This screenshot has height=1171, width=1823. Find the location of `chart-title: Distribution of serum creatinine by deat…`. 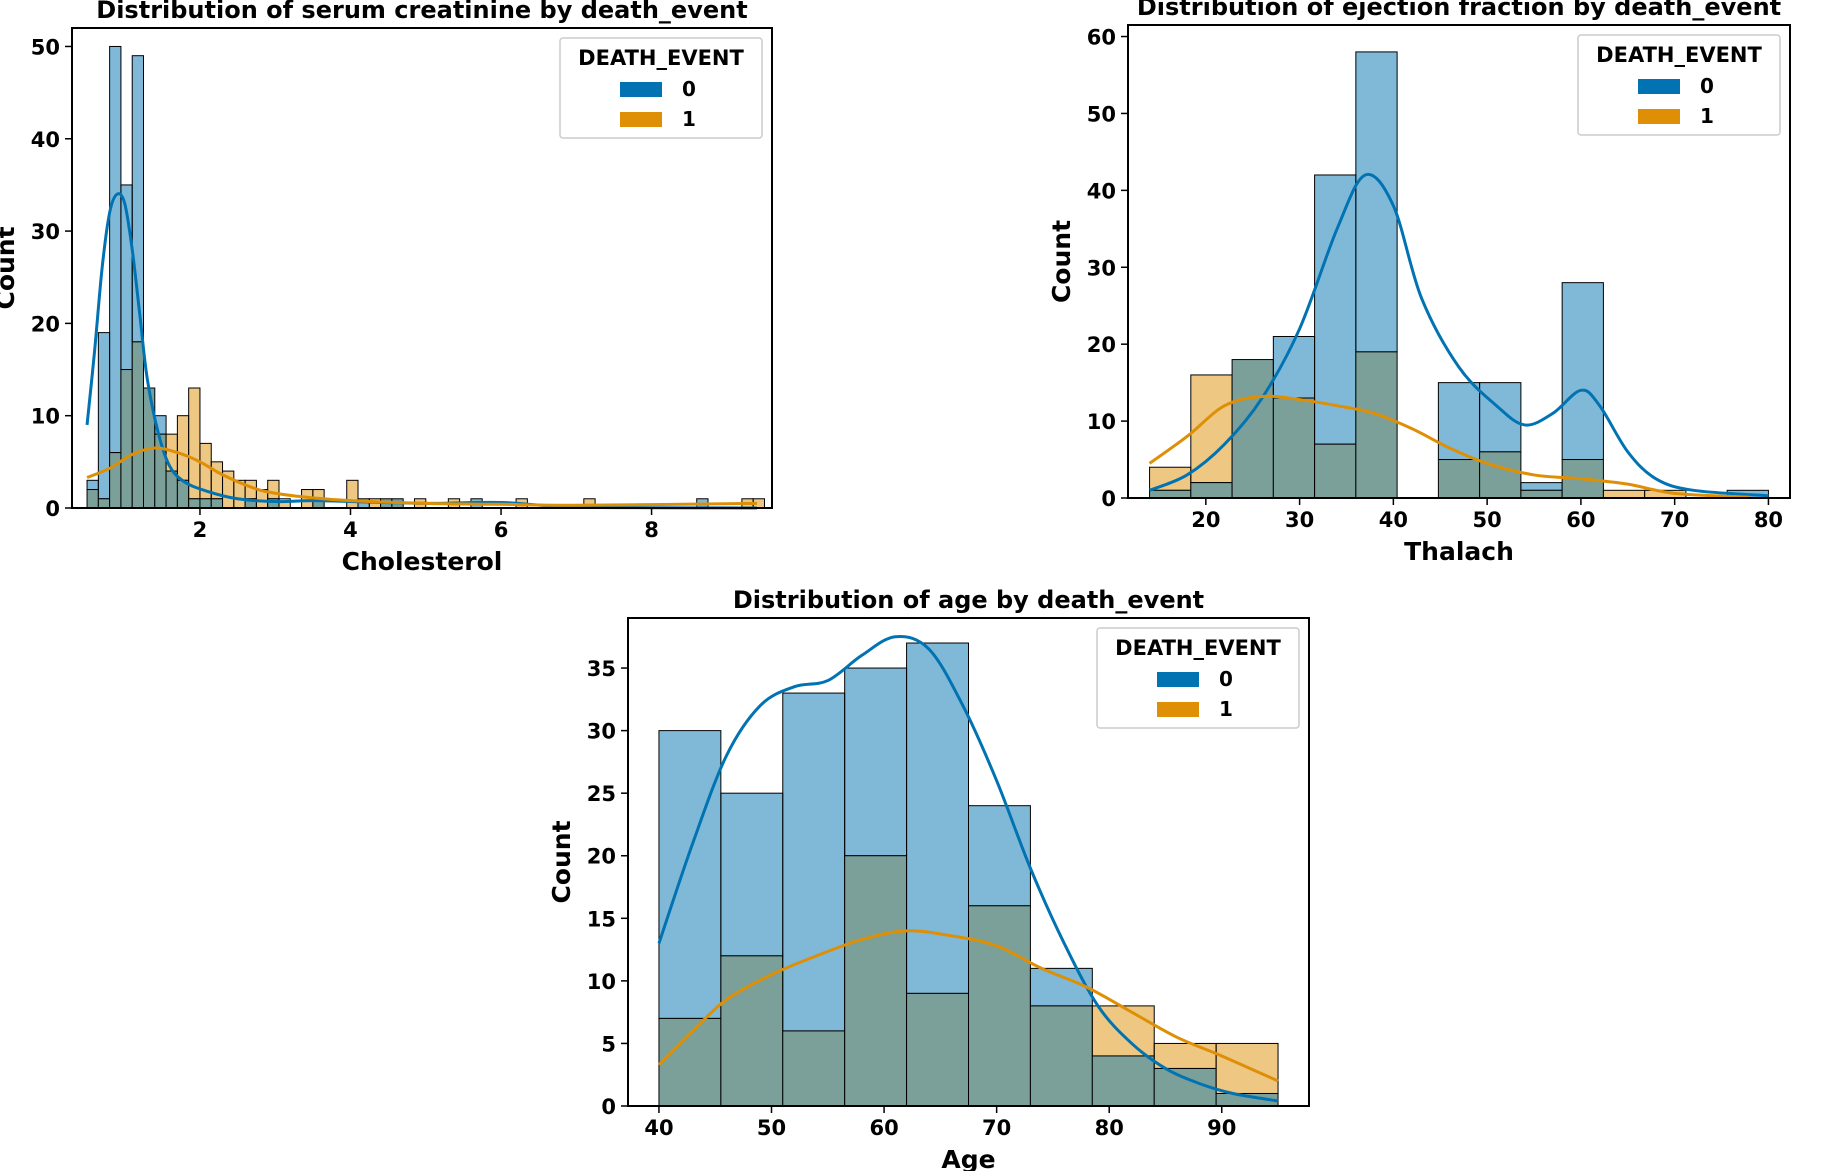

chart-title: Distribution of serum creatinine by deat… is located at coordinates (421, 12).